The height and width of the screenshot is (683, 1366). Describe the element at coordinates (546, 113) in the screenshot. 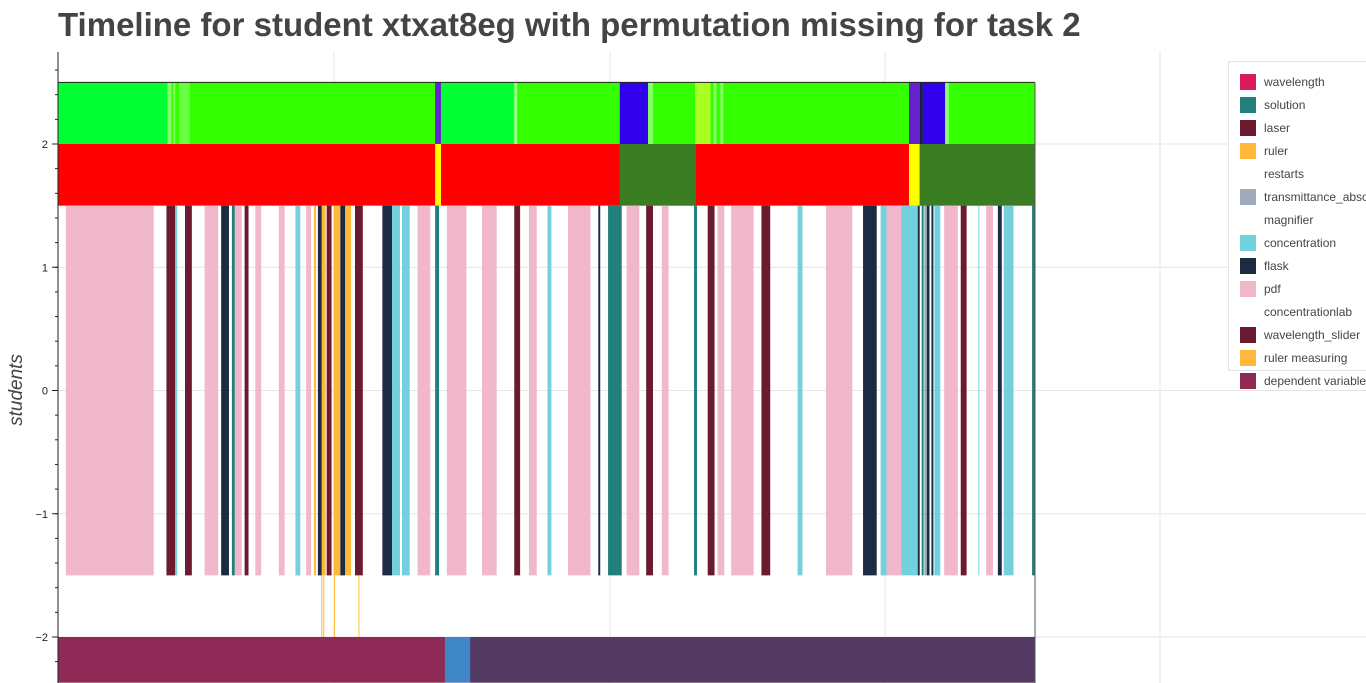

I see `track-top-base` at that location.